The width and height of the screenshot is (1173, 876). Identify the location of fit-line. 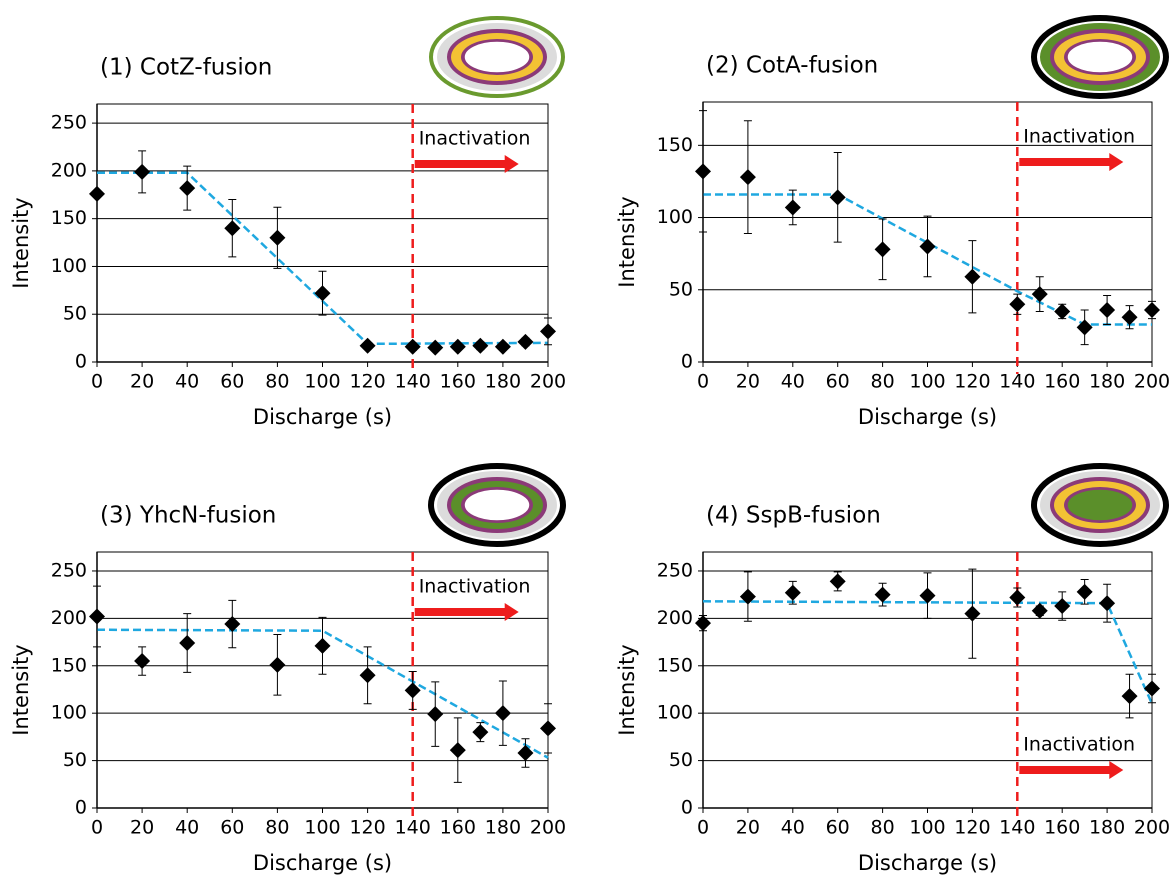
(322, 693).